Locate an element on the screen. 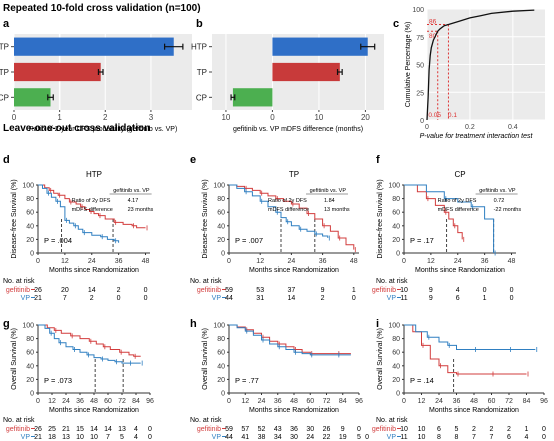  risk-count: 10 is located at coordinates (404, 429).